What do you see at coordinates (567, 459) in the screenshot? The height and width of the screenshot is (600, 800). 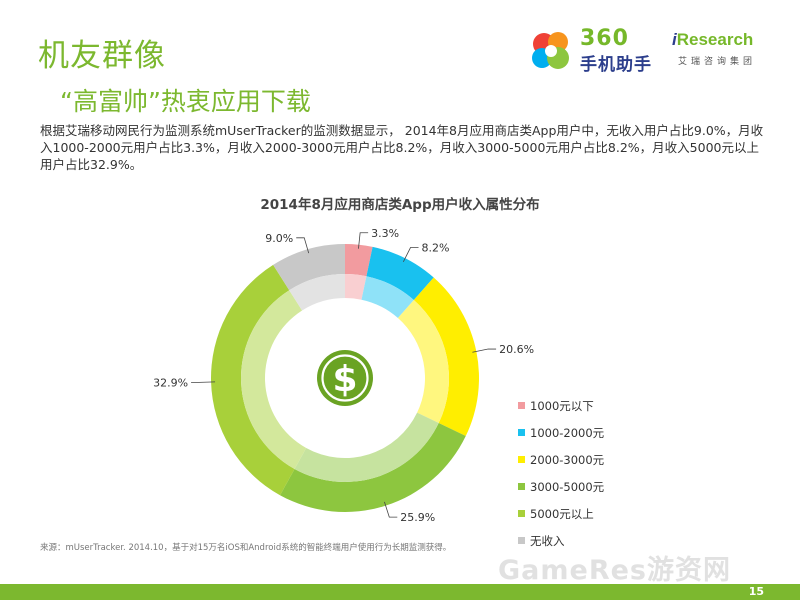 I see `legend-label: 2000-3000元` at bounding box center [567, 459].